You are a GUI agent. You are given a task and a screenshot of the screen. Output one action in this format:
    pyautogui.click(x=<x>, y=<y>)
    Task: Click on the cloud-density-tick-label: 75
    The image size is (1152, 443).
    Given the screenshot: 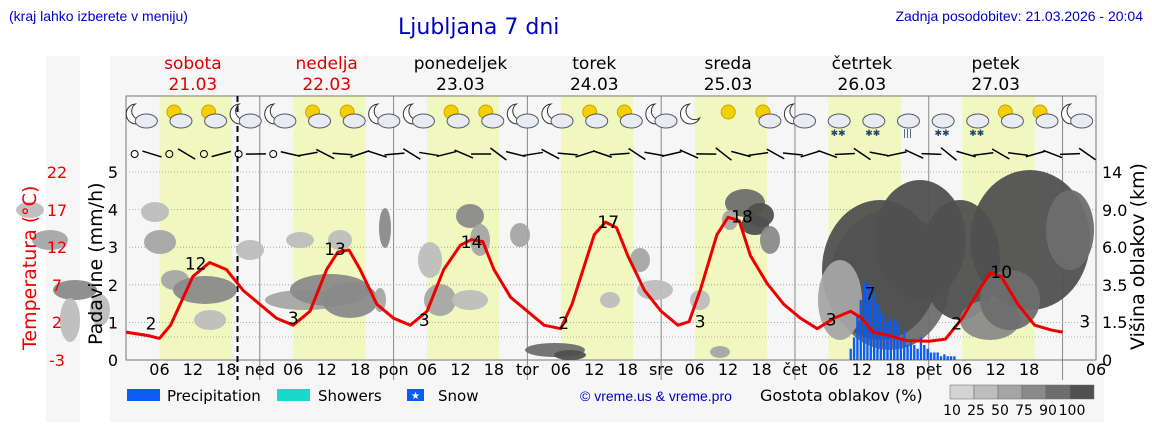 What is the action you would take?
    pyautogui.click(x=1024, y=411)
    